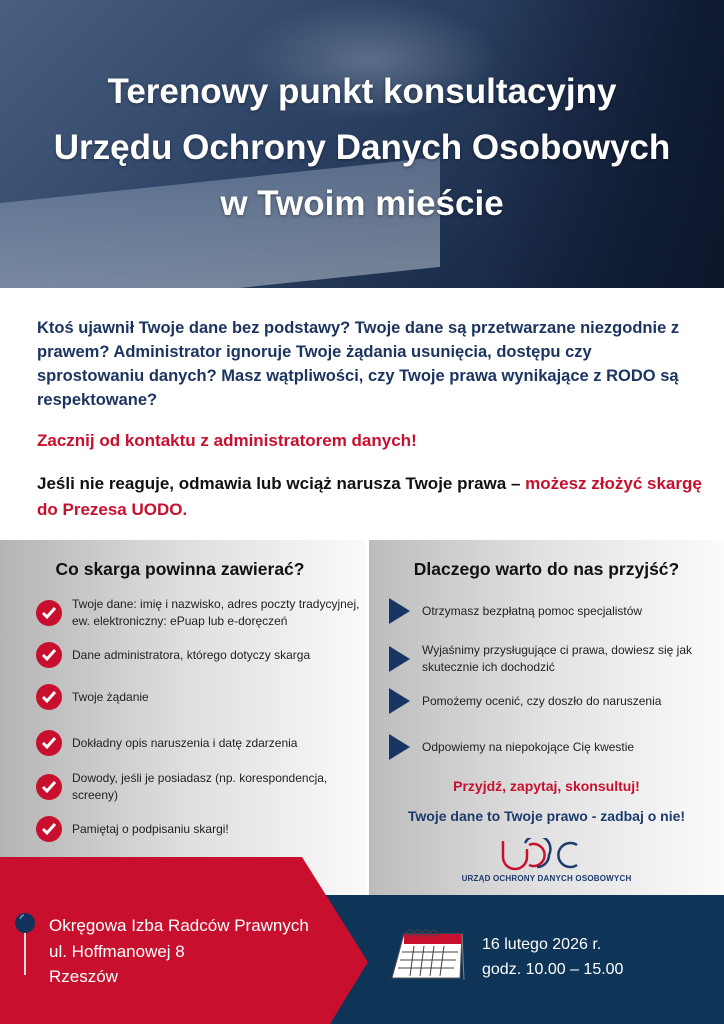  What do you see at coordinates (25, 944) in the screenshot?
I see `map-pin-icon` at bounding box center [25, 944].